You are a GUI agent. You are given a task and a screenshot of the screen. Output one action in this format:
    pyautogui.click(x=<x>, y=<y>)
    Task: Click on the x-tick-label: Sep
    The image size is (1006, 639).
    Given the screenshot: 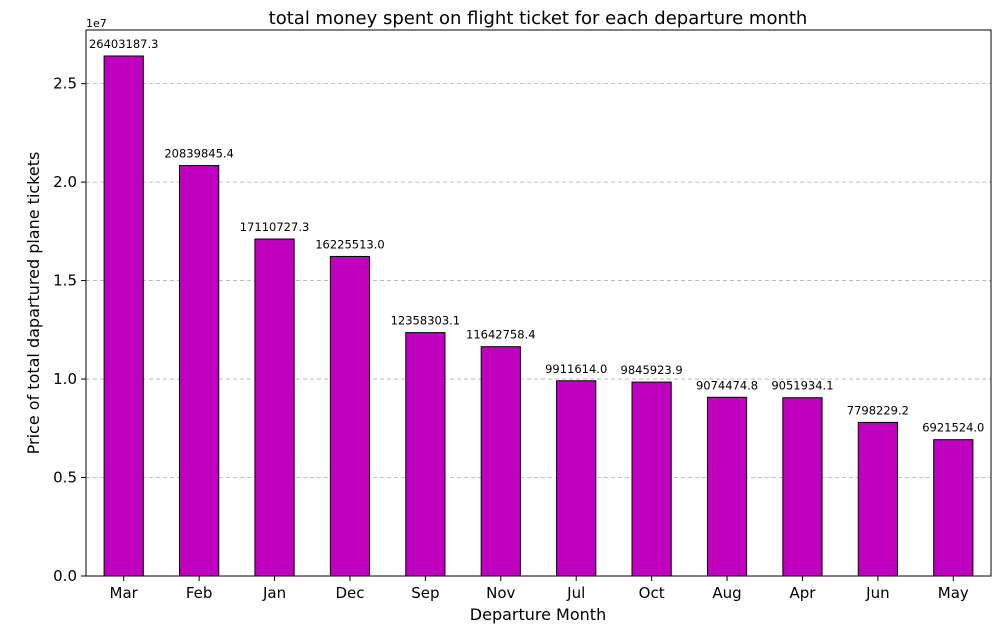 What is the action you would take?
    pyautogui.click(x=425, y=593)
    